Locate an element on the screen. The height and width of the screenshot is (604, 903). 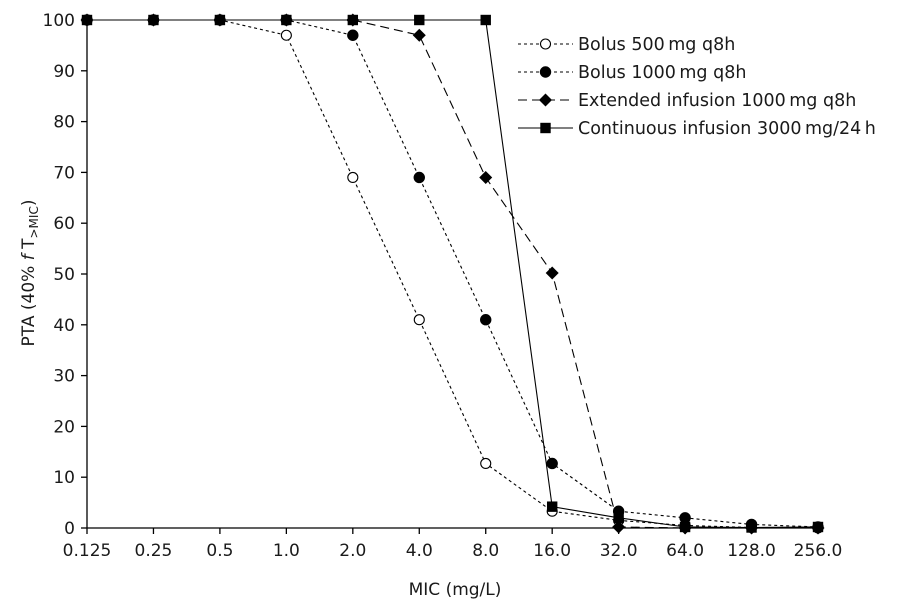
x-tick-label: 256.0 is located at coordinates (818, 551).